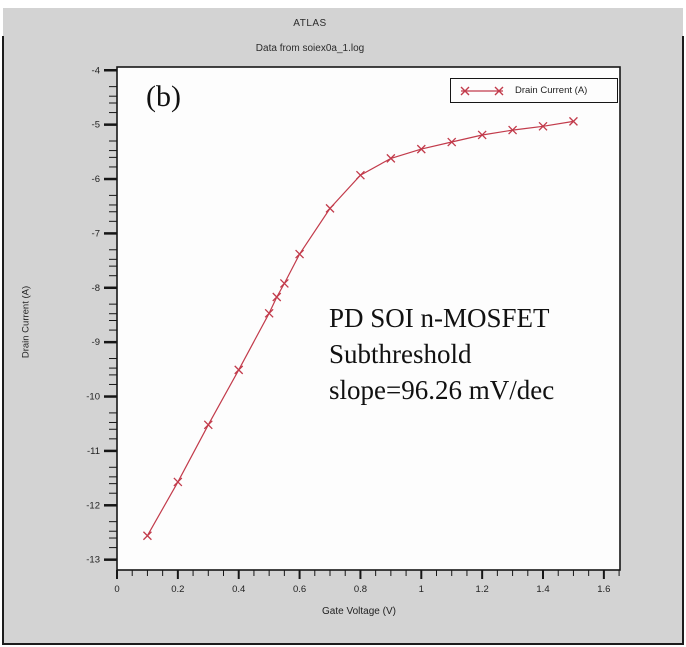 This screenshot has height=647, width=686. Describe the element at coordinates (96, 233) in the screenshot. I see `y-tick-label: -7` at that location.